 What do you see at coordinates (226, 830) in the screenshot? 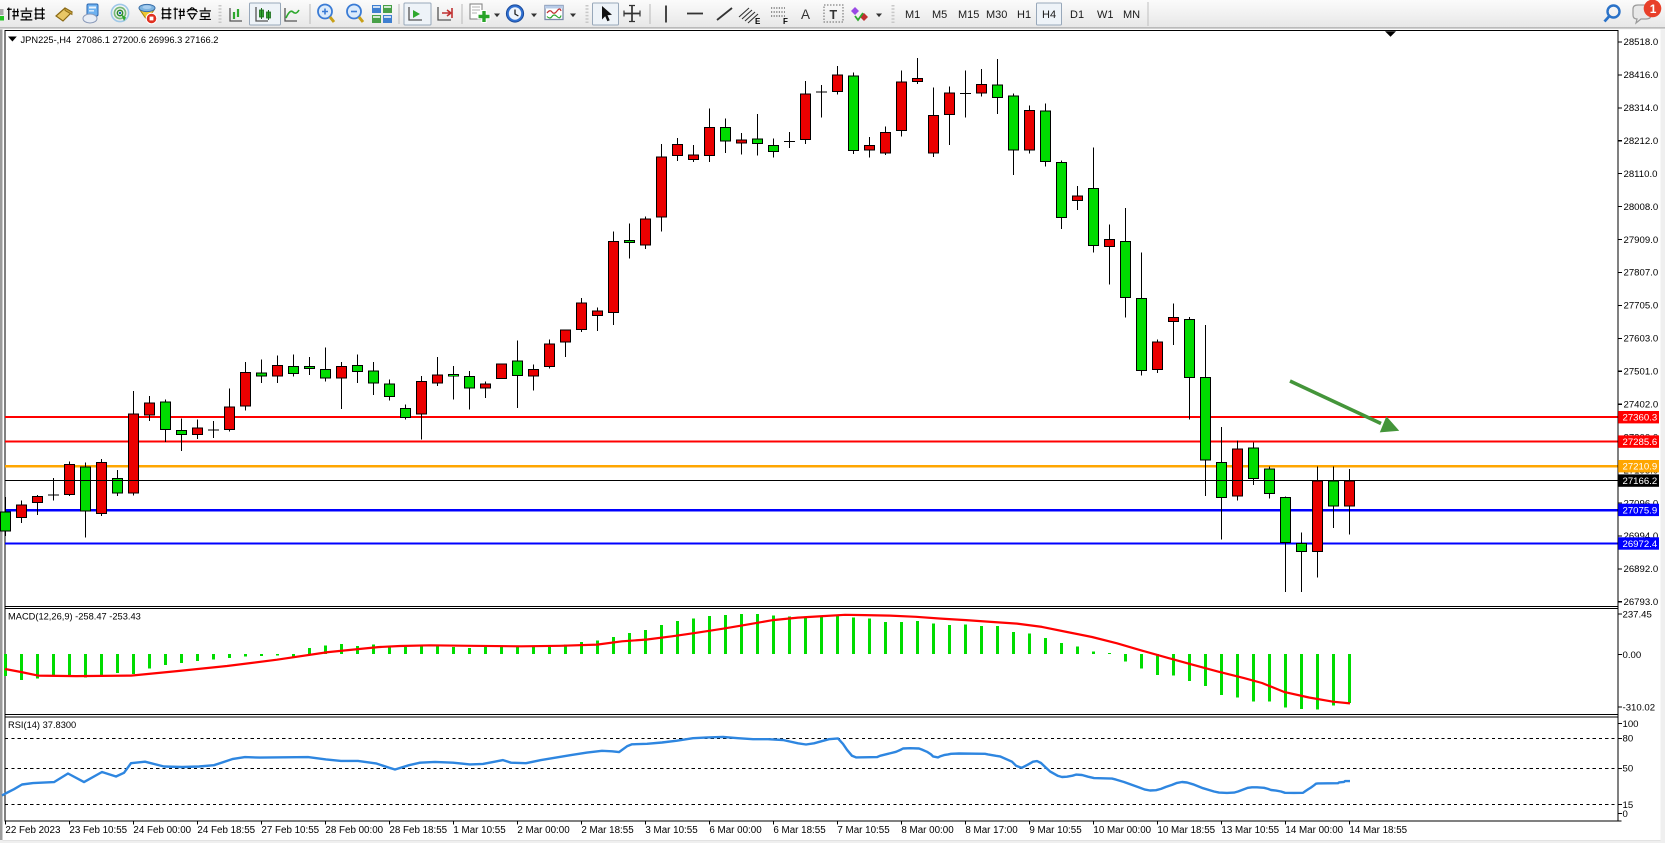
I see `svg-text: 24 Feb 18:55` at bounding box center [226, 830].